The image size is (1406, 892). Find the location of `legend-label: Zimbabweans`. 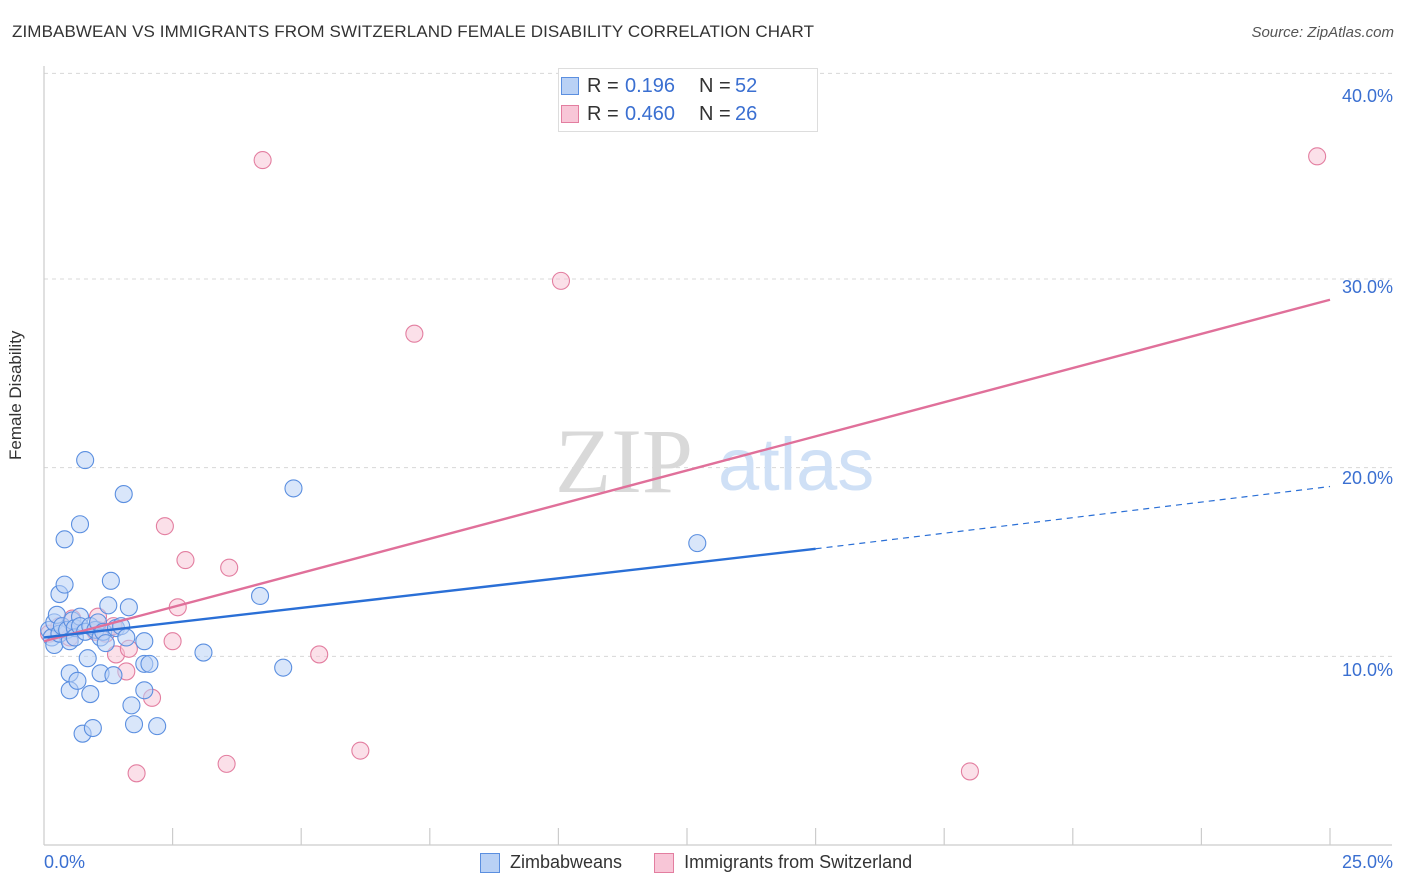

legend-label: Zimbabweans is located at coordinates (566, 862).